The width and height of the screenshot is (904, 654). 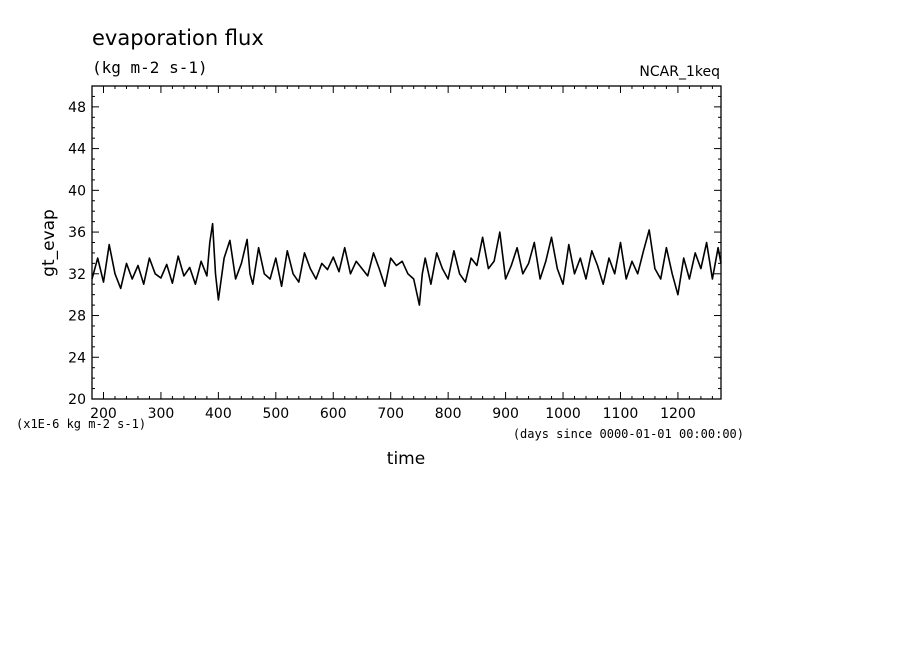 I want to click on x-tick-label: 1000, so click(x=563, y=414).